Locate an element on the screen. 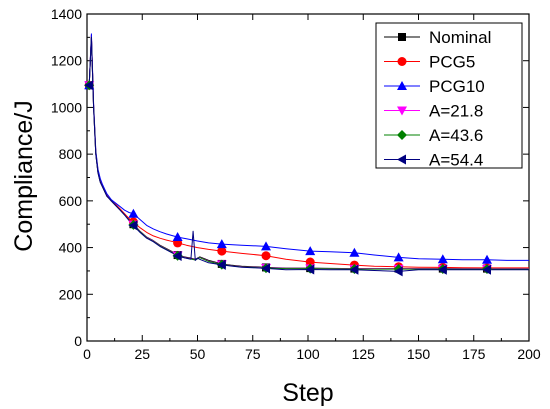 This screenshot has width=550, height=409. y-tick-label: 800 is located at coordinates (71, 154).